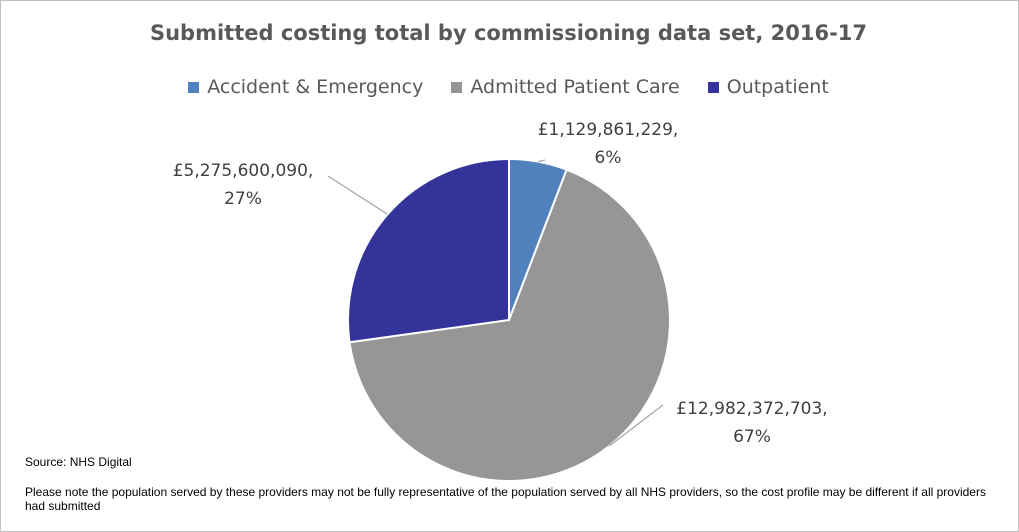 This screenshot has height=532, width=1019. I want to click on data-label-accident-emergency-value: £1,129,861,229,, so click(608, 130).